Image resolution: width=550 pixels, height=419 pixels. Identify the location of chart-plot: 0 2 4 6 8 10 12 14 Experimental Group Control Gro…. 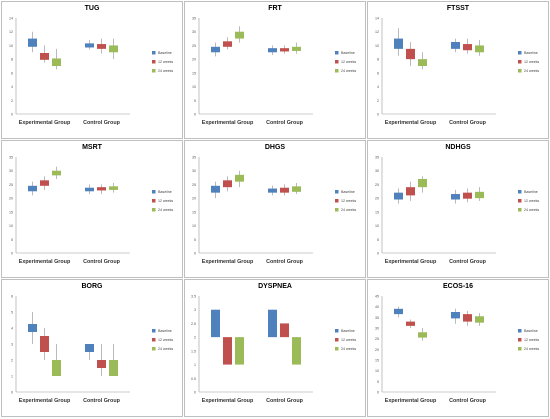
(91, 72).